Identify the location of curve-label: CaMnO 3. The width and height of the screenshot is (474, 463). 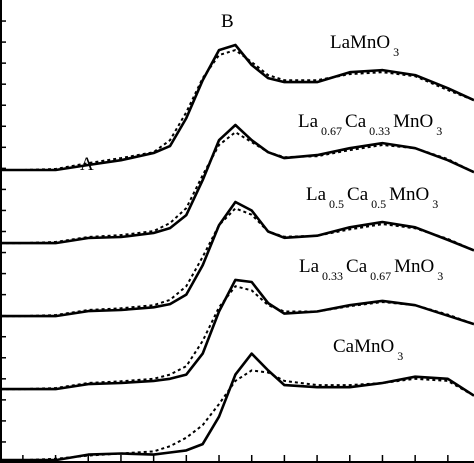
(368, 349).